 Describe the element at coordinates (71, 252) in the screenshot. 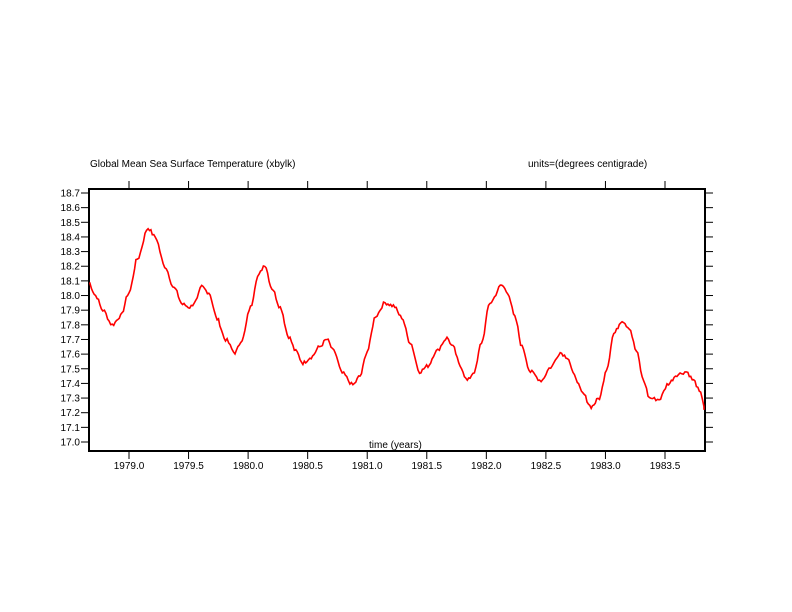

I see `y-tick-label: 18.3` at that location.